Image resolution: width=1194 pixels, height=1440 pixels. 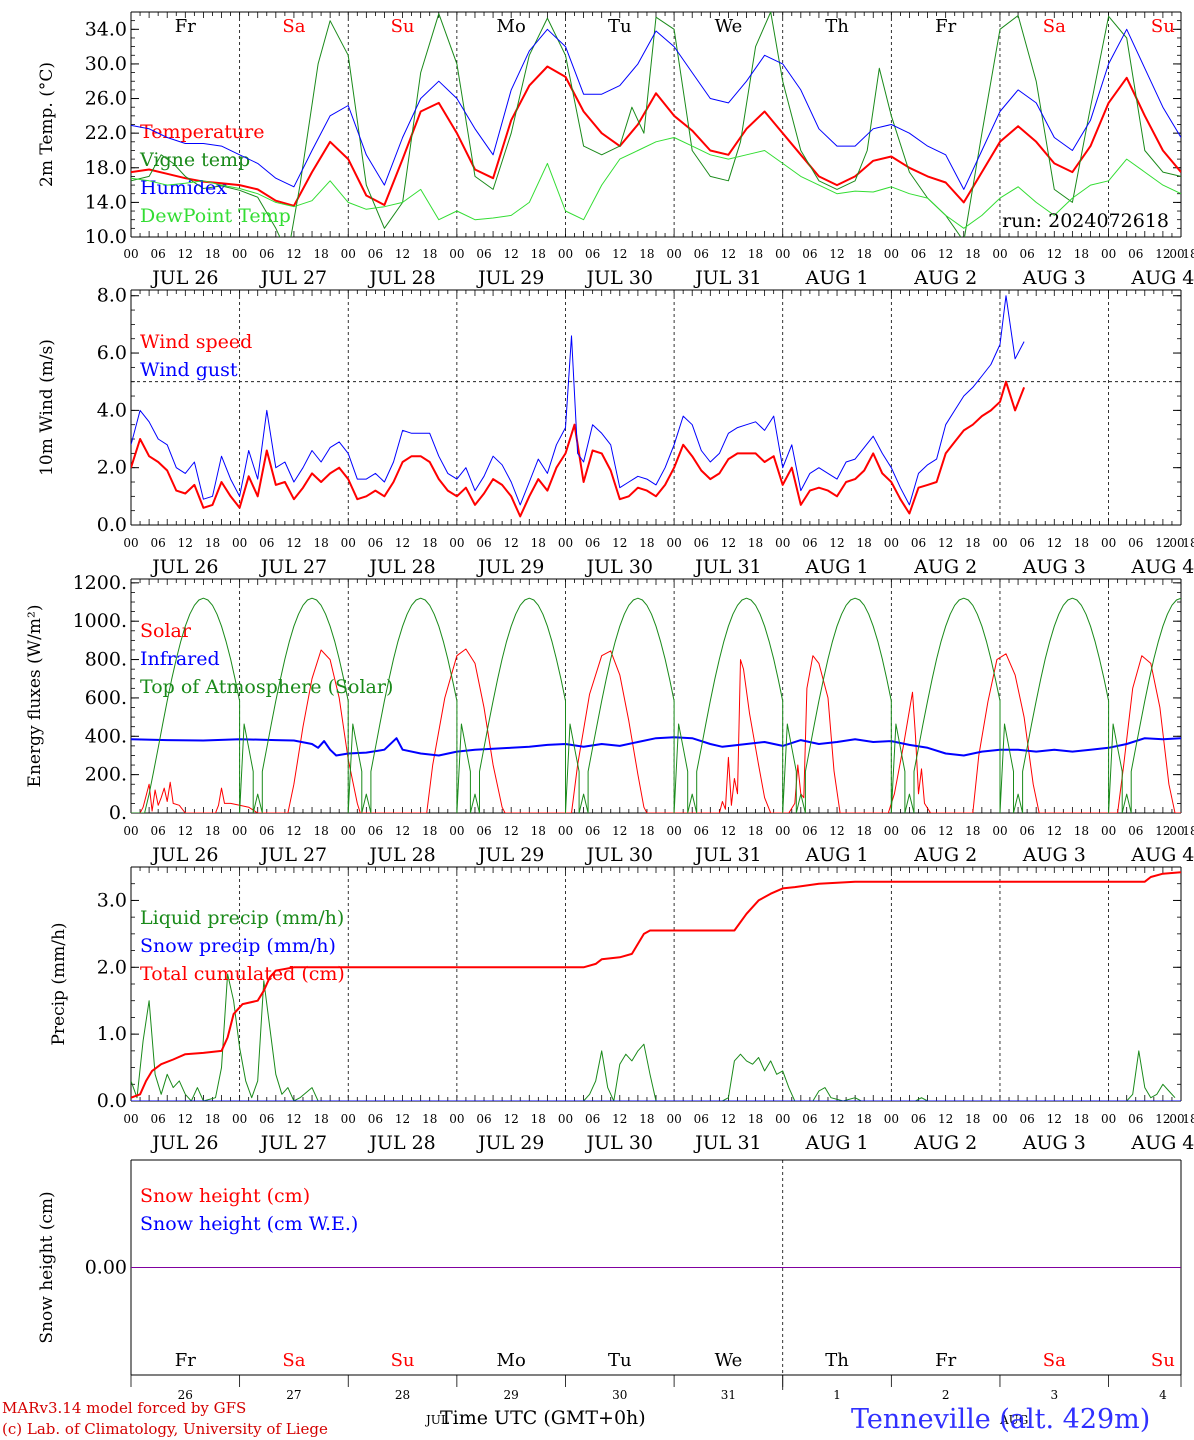 What do you see at coordinates (47, 407) in the screenshot?
I see `y-axis-label: 10m Wind (m/s)` at bounding box center [47, 407].